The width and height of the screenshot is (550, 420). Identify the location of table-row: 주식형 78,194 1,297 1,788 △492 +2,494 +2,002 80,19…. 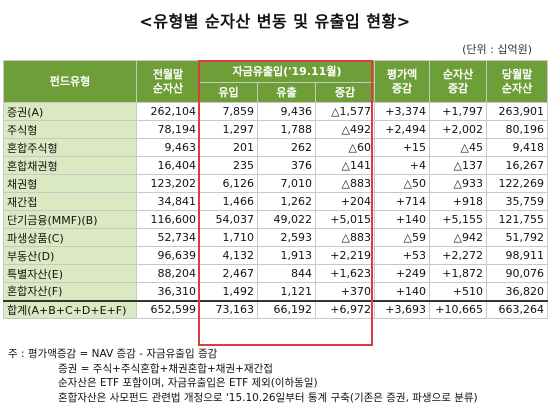
(276, 129).